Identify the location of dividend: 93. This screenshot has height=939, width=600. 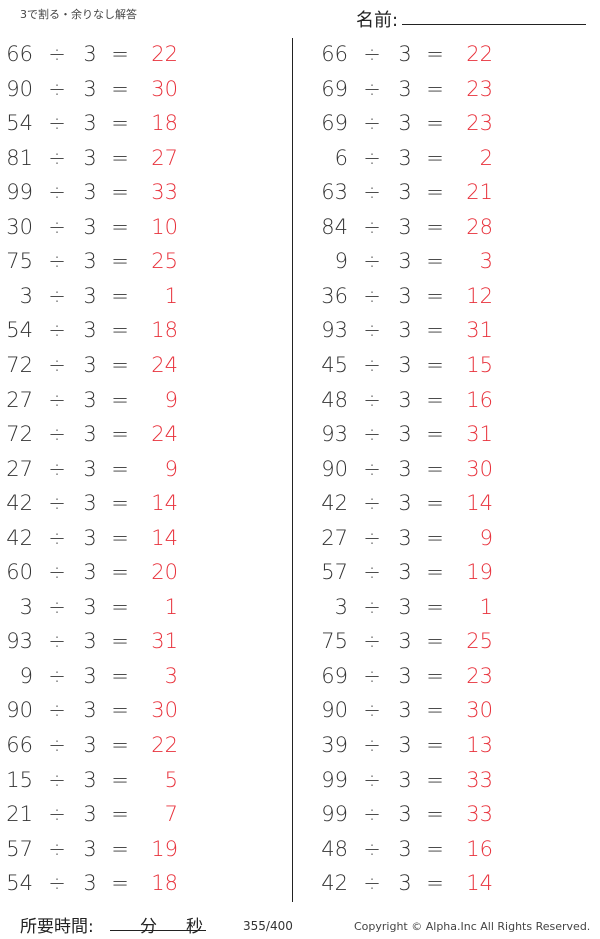
(19, 641).